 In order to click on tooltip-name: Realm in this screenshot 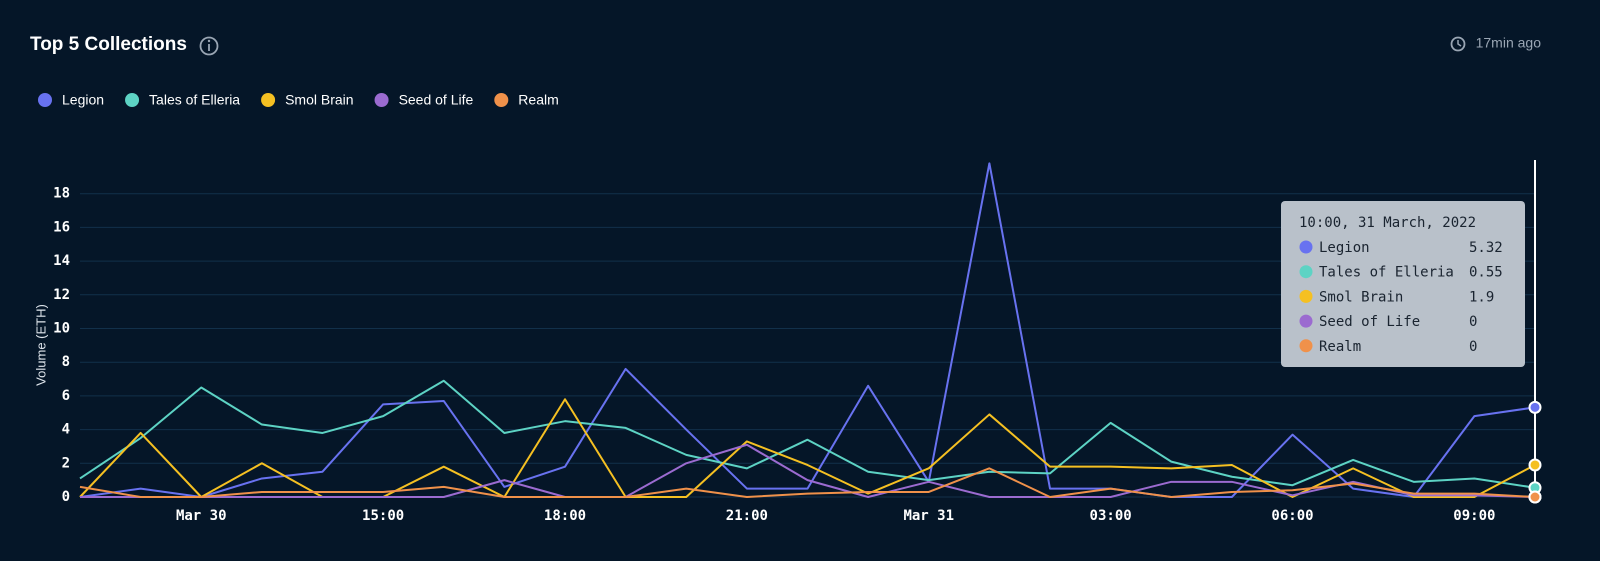, I will do `click(1340, 347)`.